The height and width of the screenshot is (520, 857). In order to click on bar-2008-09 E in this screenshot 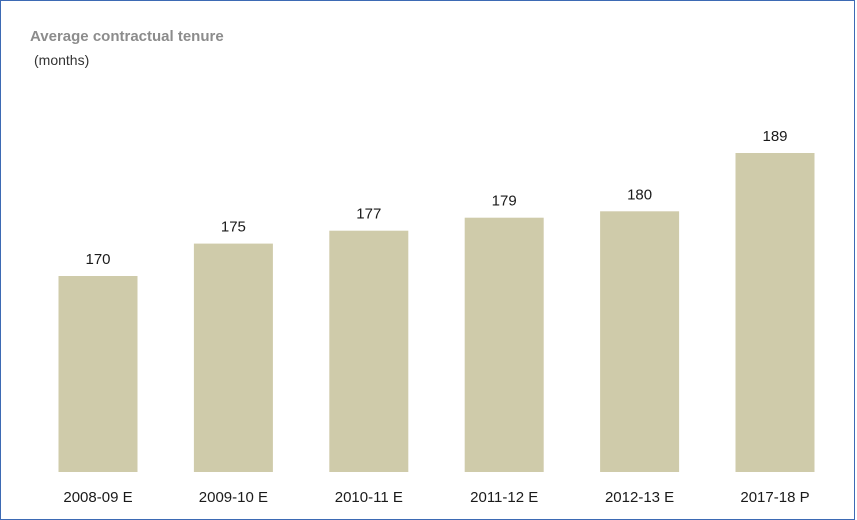, I will do `click(98, 374)`.